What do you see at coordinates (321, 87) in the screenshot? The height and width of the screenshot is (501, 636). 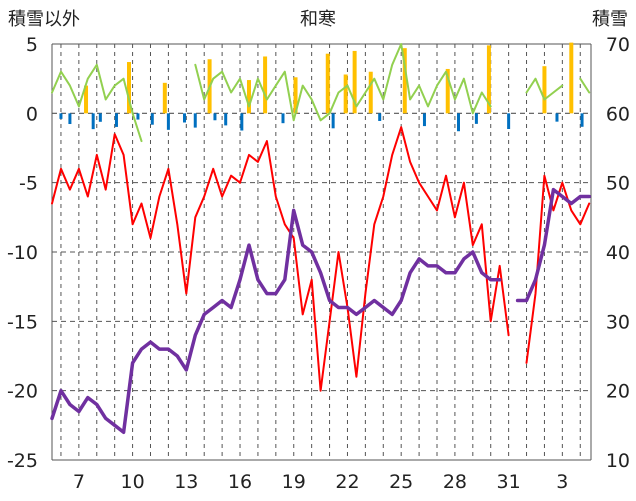 I see `bar-series` at bounding box center [321, 87].